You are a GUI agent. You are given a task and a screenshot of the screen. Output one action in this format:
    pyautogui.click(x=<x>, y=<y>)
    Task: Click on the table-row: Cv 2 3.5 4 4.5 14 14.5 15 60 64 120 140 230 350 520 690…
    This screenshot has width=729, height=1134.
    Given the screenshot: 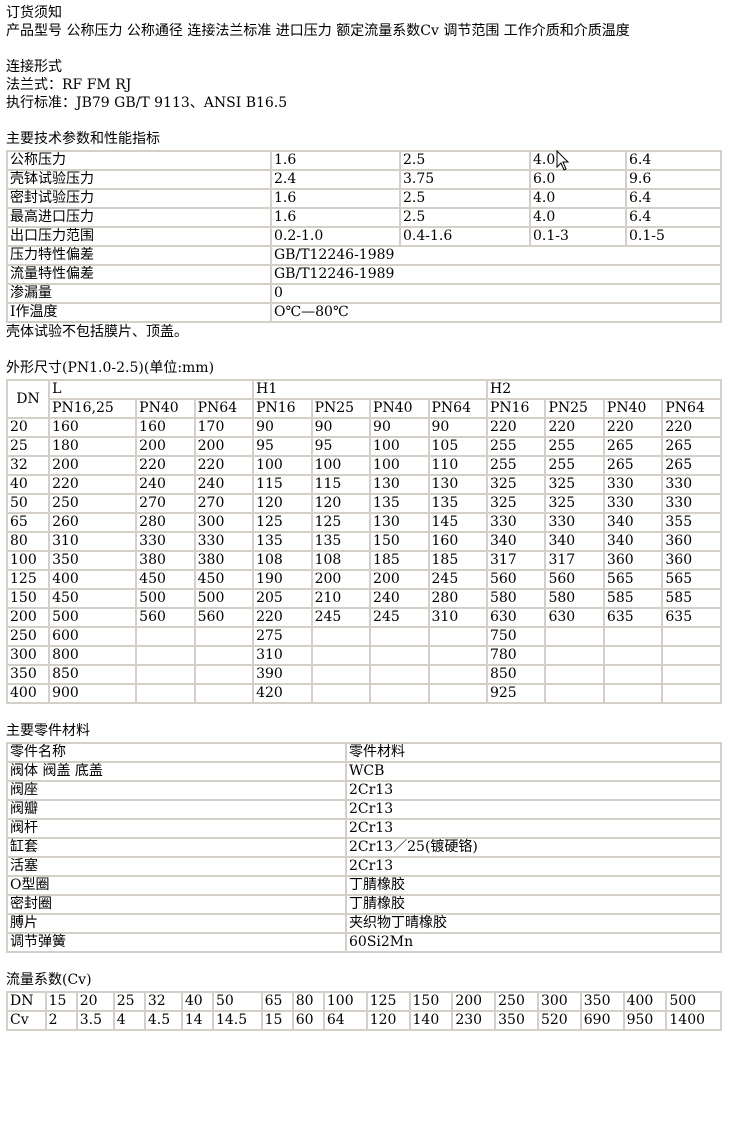 What is the action you would take?
    pyautogui.click(x=364, y=1020)
    